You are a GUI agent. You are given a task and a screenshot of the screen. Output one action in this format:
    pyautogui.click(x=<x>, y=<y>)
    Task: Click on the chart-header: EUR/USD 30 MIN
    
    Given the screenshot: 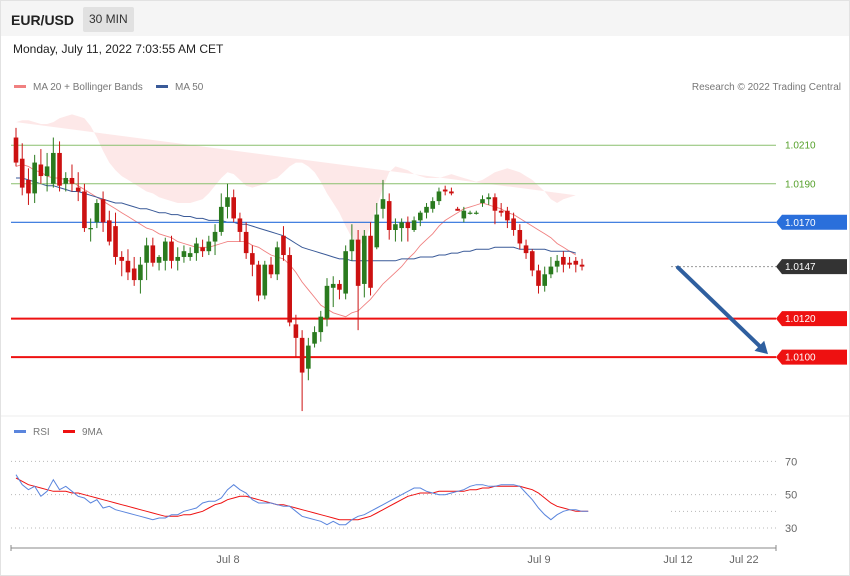 What is the action you would take?
    pyautogui.click(x=425, y=18)
    